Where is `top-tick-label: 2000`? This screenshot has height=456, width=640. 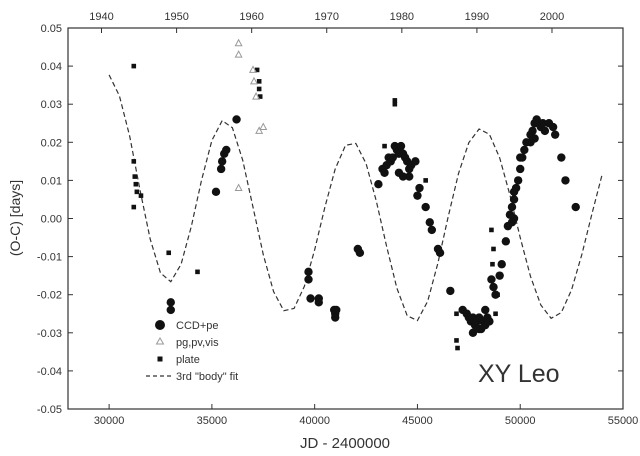 top-tick-label: 2000 is located at coordinates (552, 17).